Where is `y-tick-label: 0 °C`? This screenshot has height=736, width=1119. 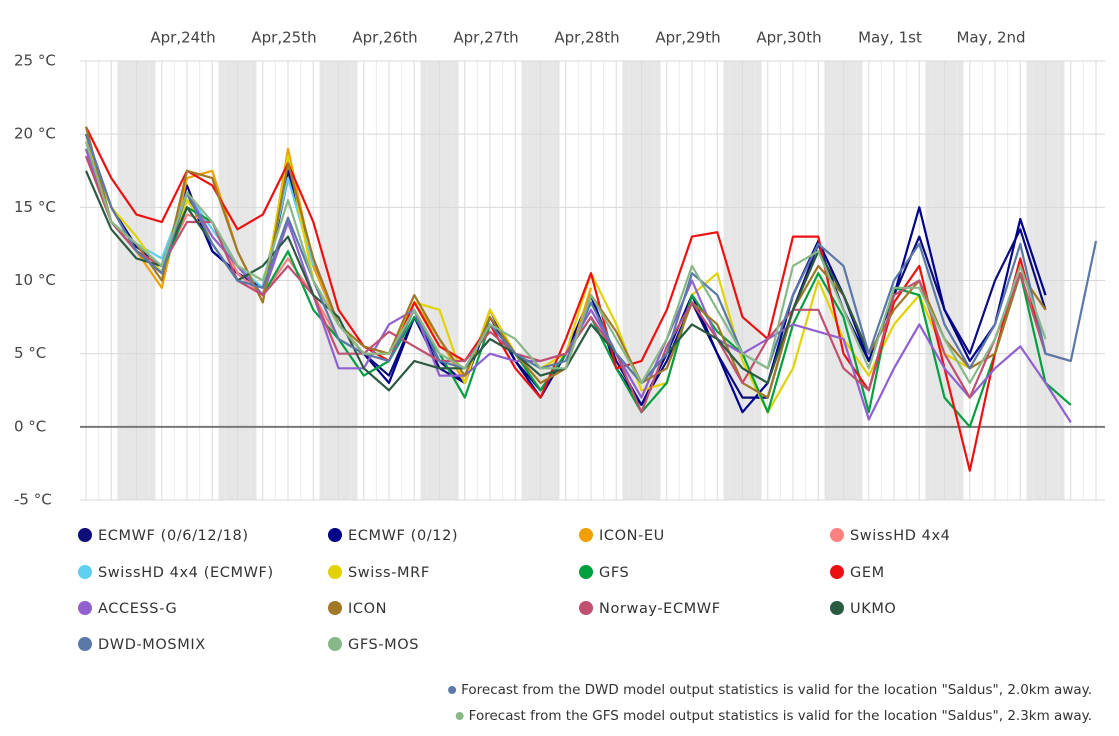 y-tick-label: 0 °C is located at coordinates (30, 426).